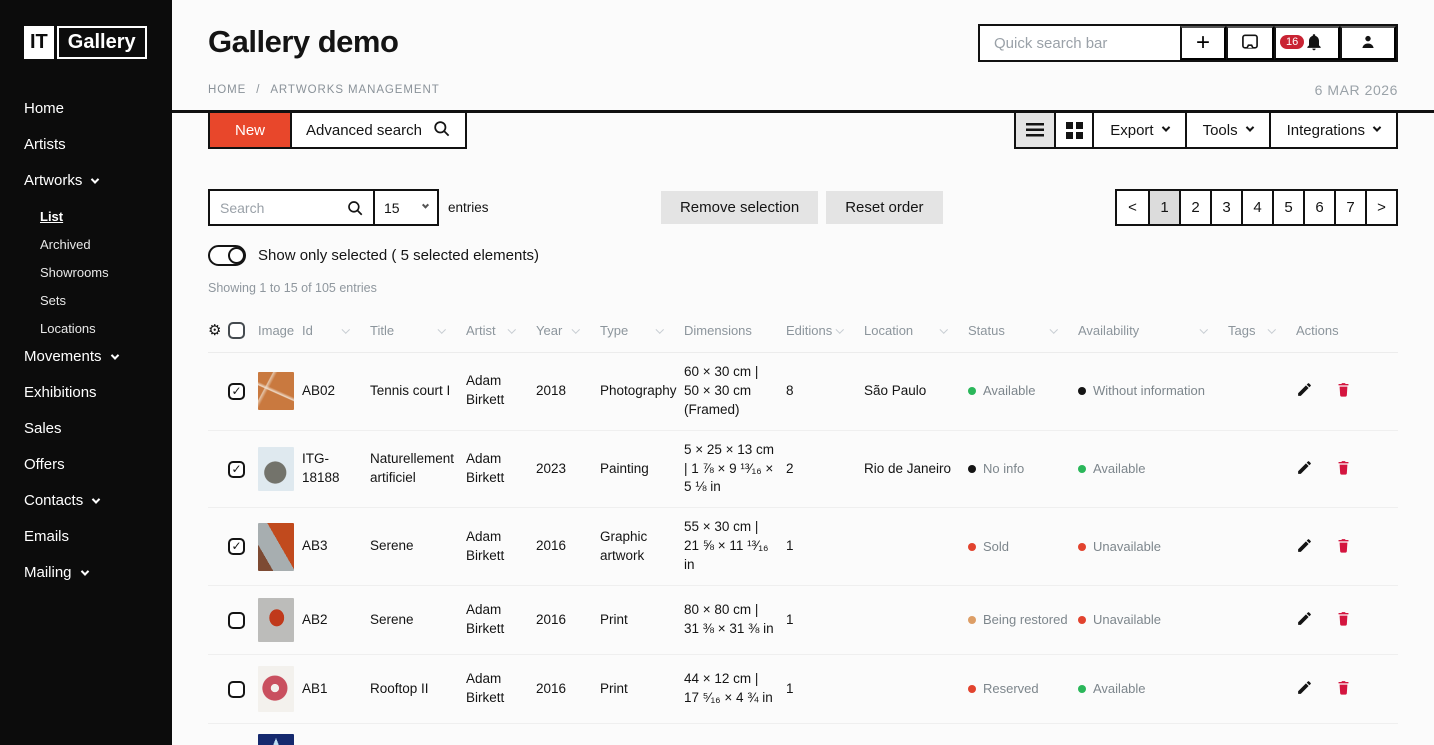  What do you see at coordinates (790, 390) in the screenshot?
I see `artwork-editions: 8` at bounding box center [790, 390].